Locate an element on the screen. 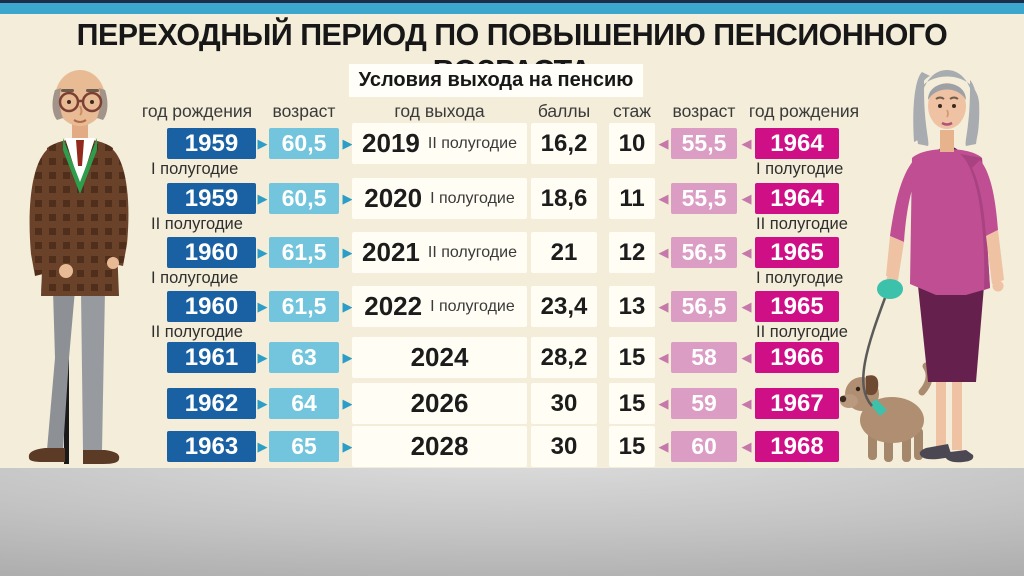 The width and height of the screenshot is (1024, 576). men-age-box: 65 is located at coordinates (304, 446).